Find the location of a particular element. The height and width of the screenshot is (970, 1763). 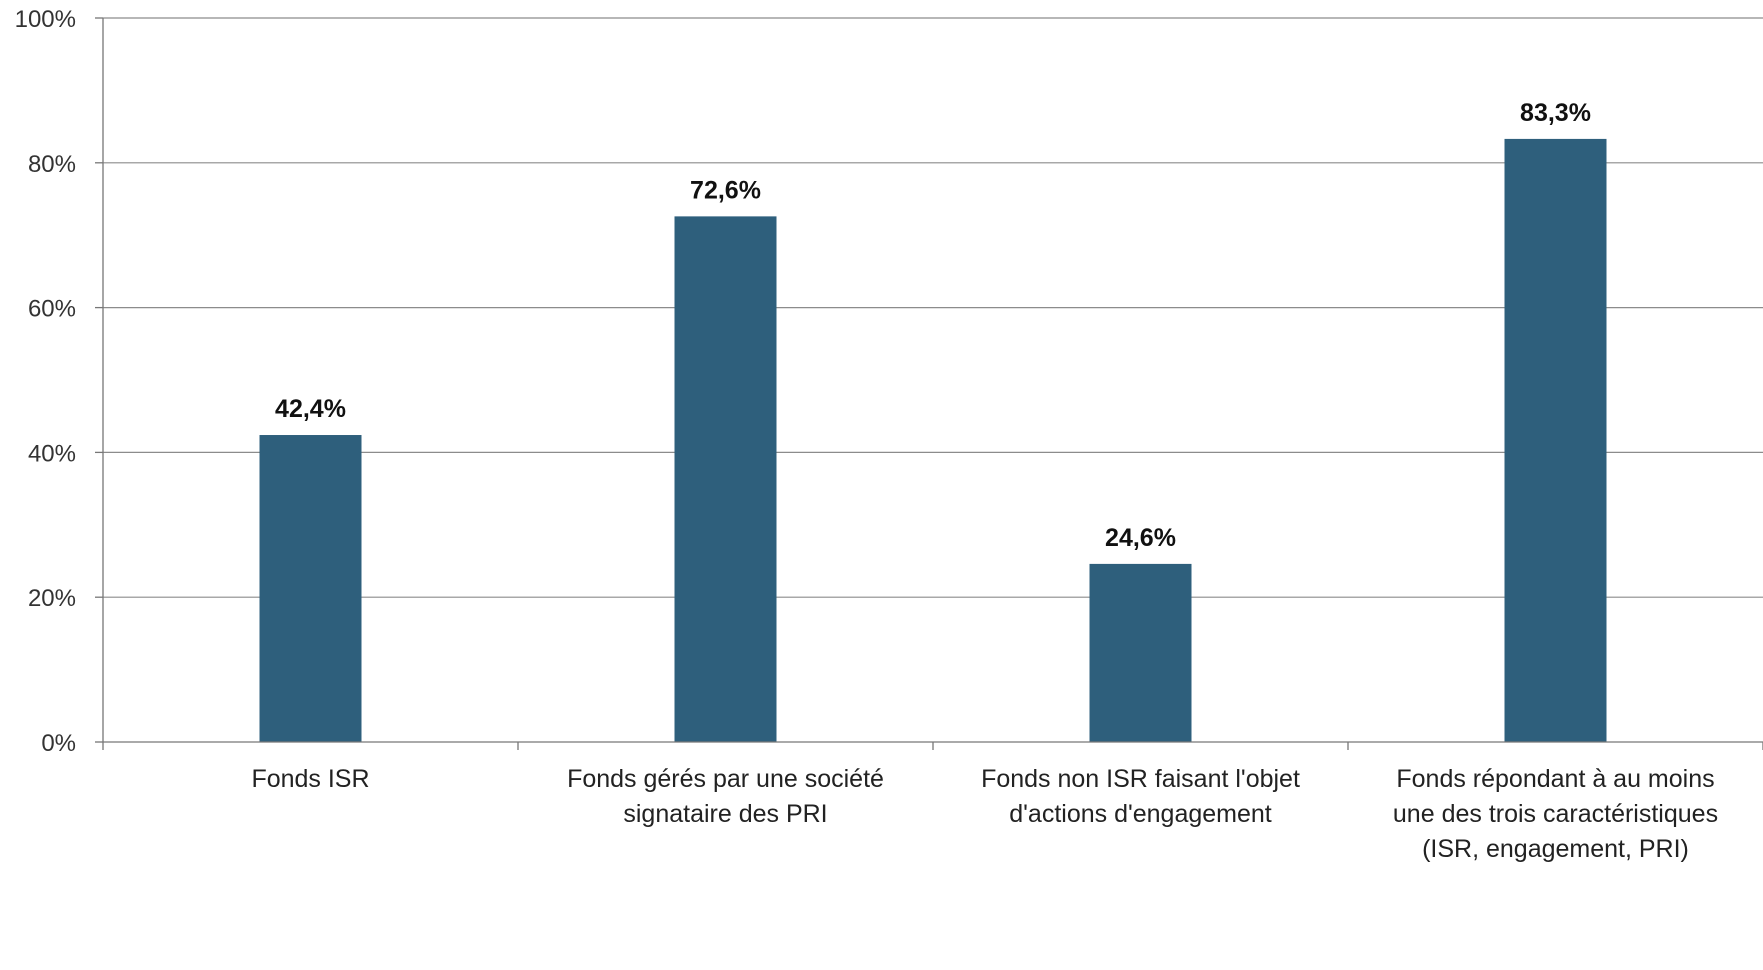

y-tick-label: 40% is located at coordinates (52, 453).